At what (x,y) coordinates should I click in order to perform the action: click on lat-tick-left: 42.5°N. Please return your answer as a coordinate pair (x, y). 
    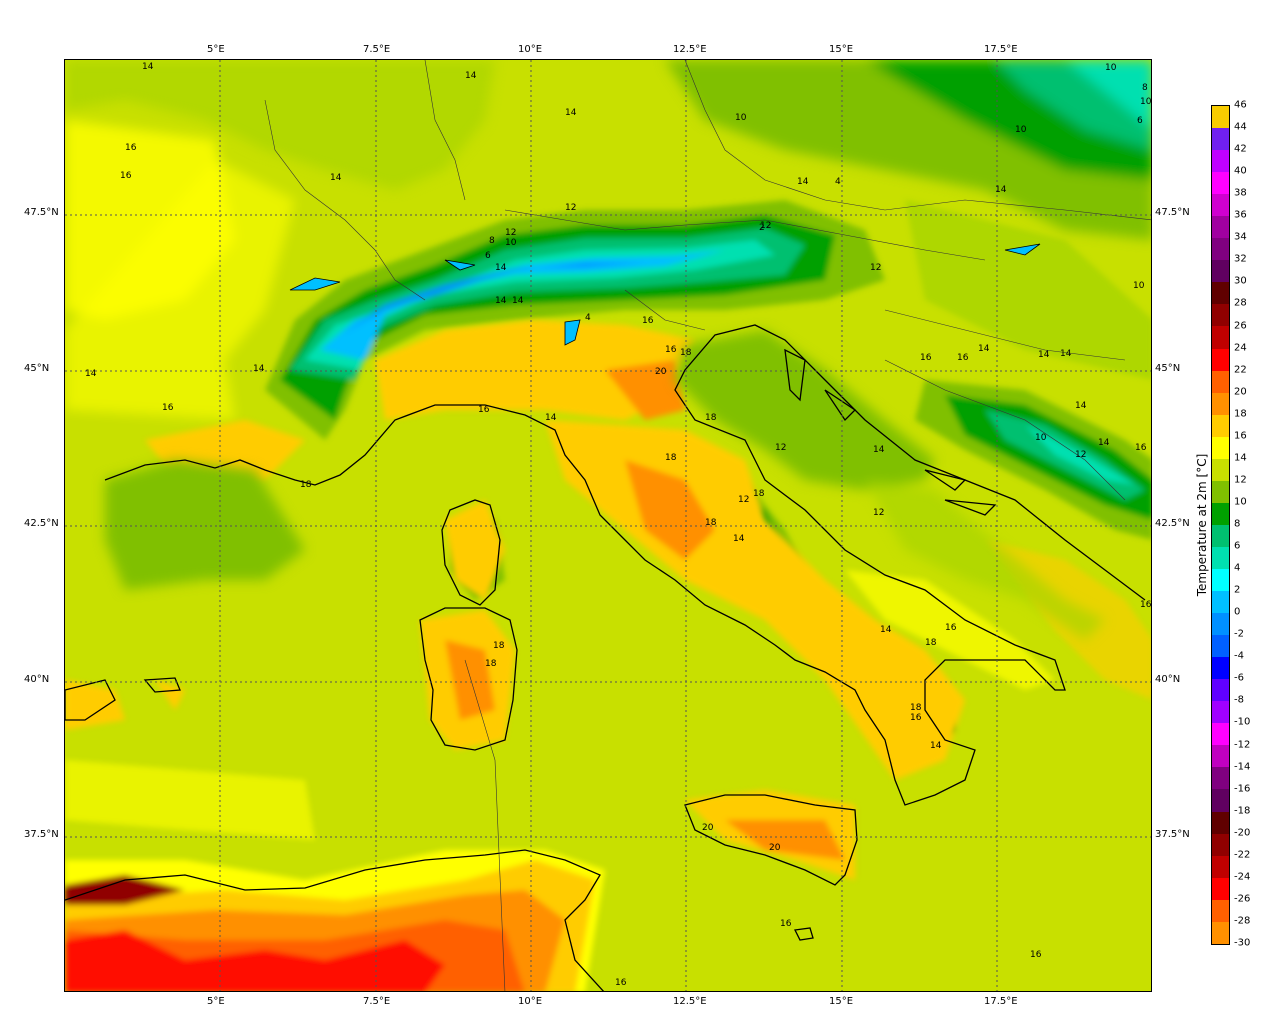
    Looking at the image, I should click on (41, 523).